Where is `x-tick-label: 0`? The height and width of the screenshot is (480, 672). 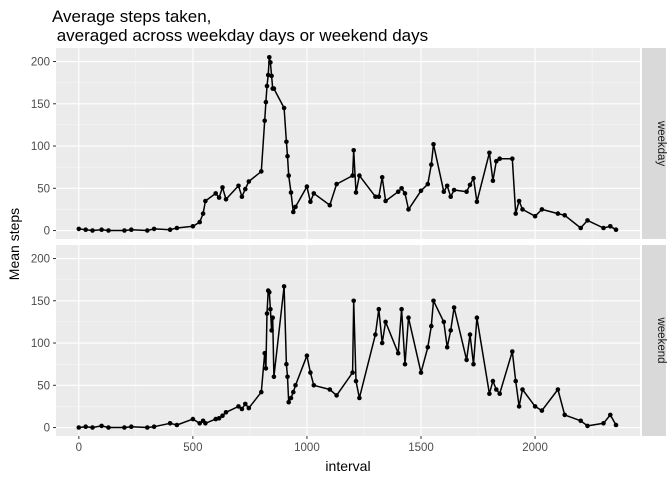
x-tick-label: 0 is located at coordinates (79, 448).